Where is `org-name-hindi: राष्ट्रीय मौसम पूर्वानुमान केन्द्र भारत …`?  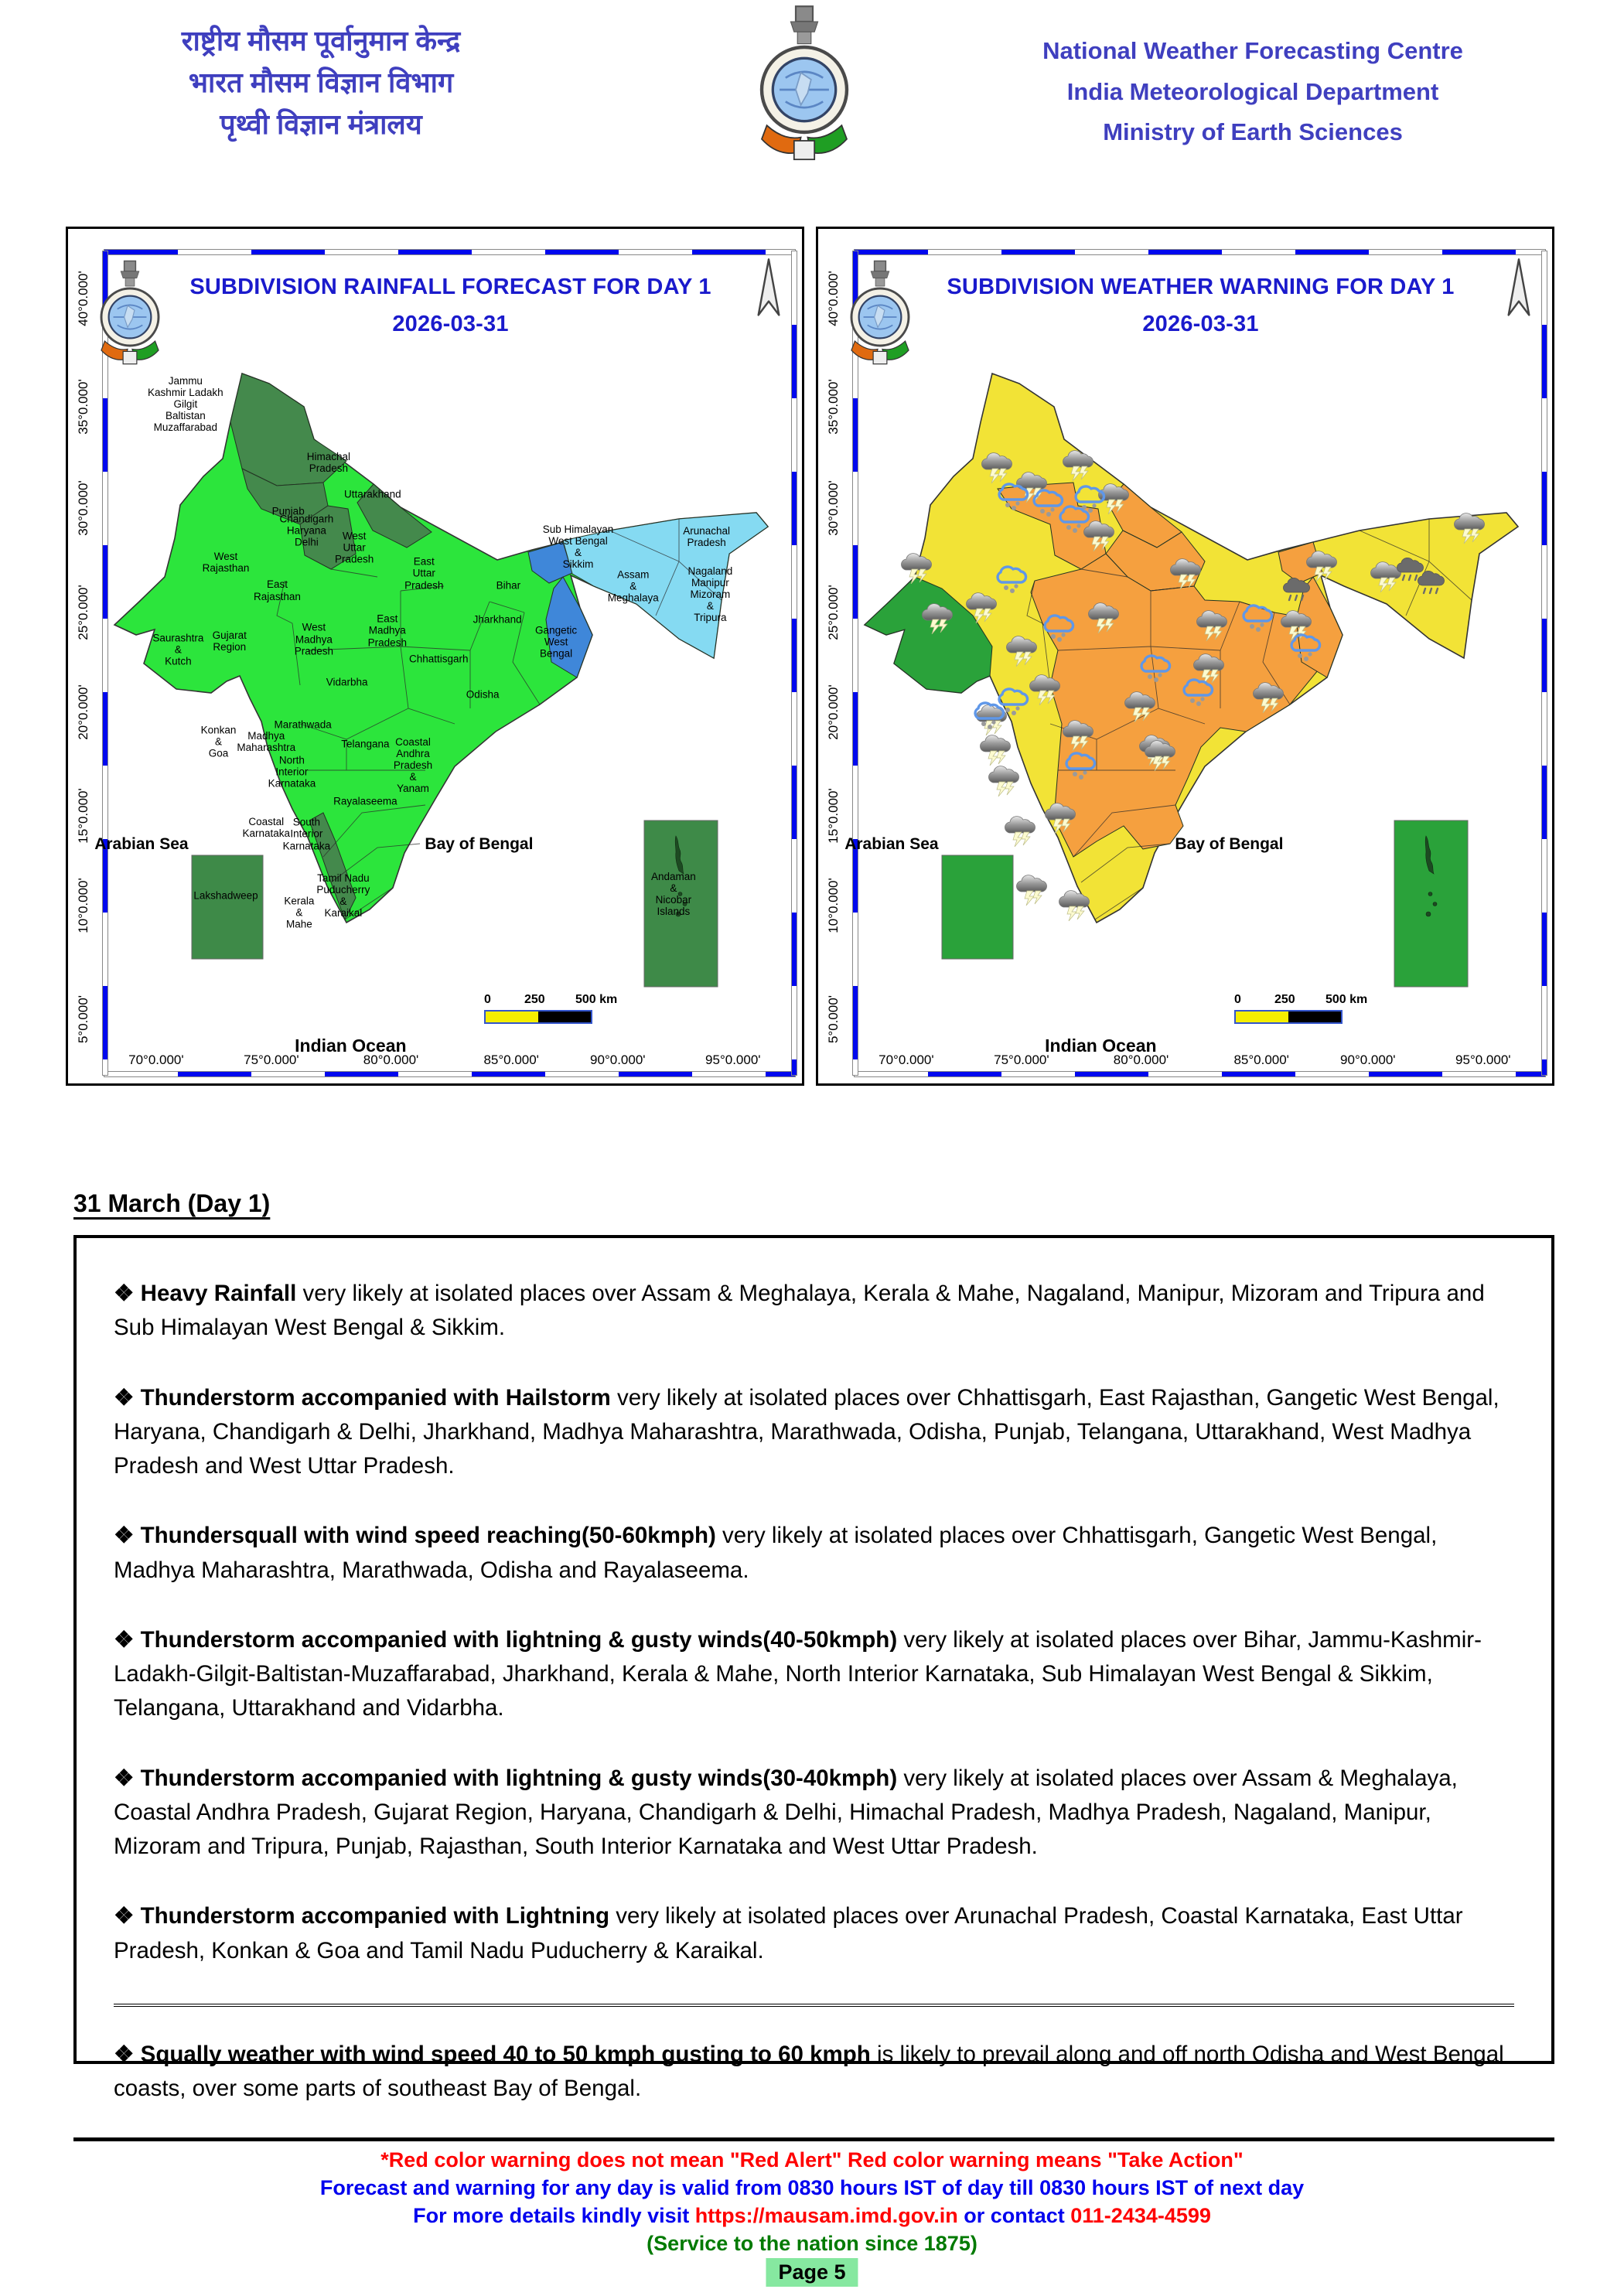
org-name-hindi: राष्ट्रीय मौसम पूर्वानुमान केन्द्र भारत … is located at coordinates (321, 82).